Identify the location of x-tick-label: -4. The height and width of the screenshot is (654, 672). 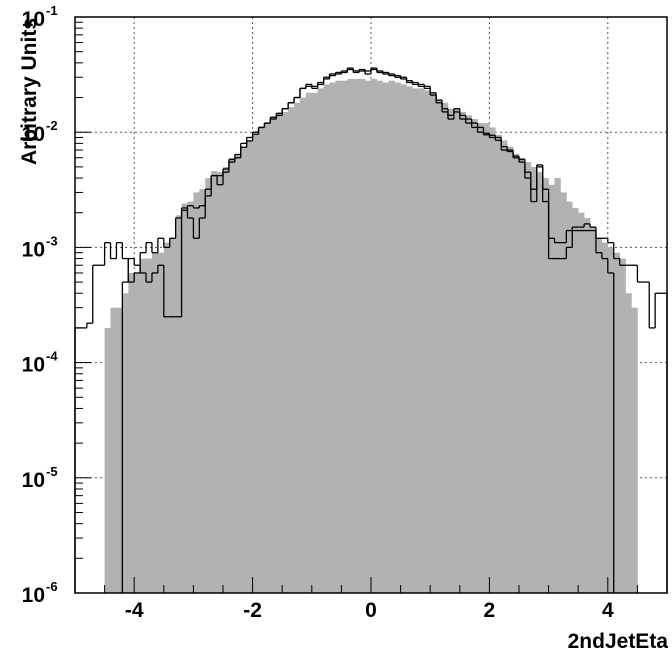
(134, 610).